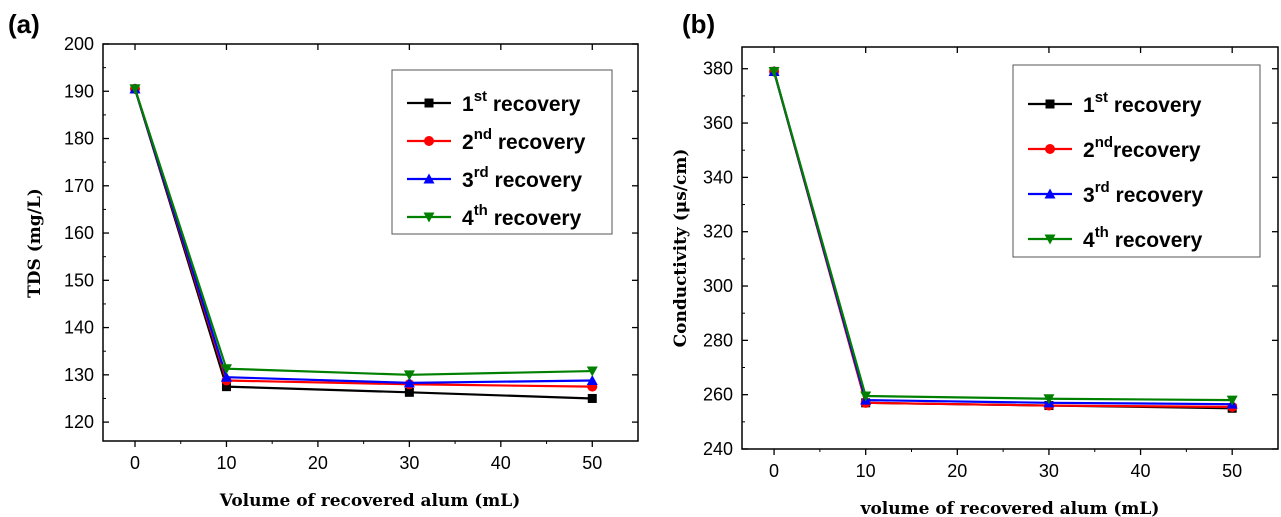  I want to click on y-tick-label: 340, so click(718, 177).